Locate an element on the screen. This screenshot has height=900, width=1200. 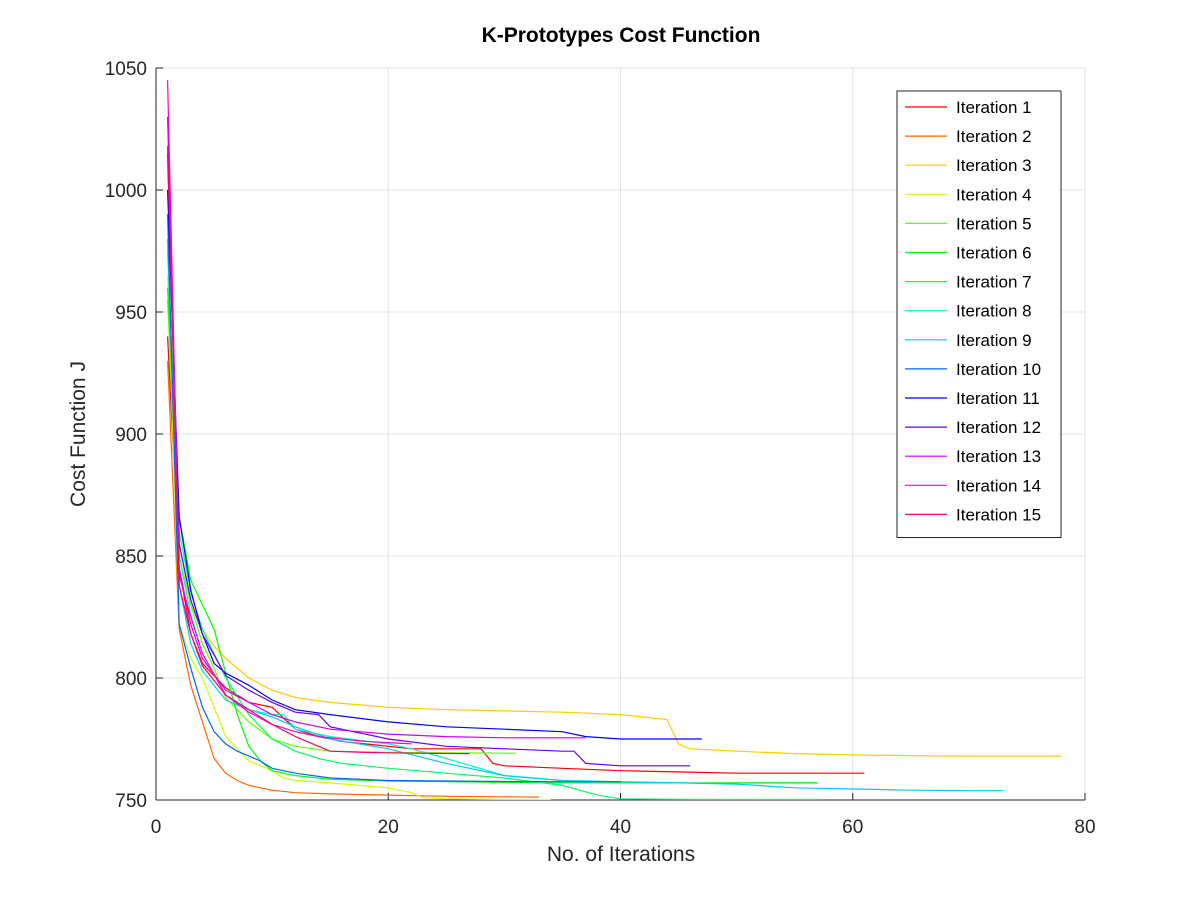
legend-label: Iteration 2 is located at coordinates (994, 136).